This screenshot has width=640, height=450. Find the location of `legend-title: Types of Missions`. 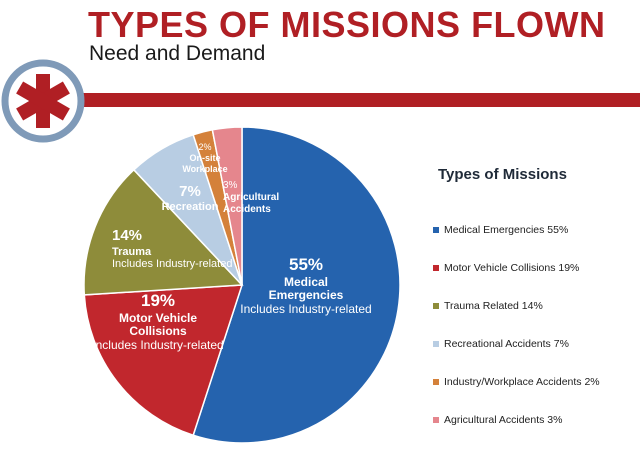

legend-title: Types of Missions is located at coordinates (502, 174).